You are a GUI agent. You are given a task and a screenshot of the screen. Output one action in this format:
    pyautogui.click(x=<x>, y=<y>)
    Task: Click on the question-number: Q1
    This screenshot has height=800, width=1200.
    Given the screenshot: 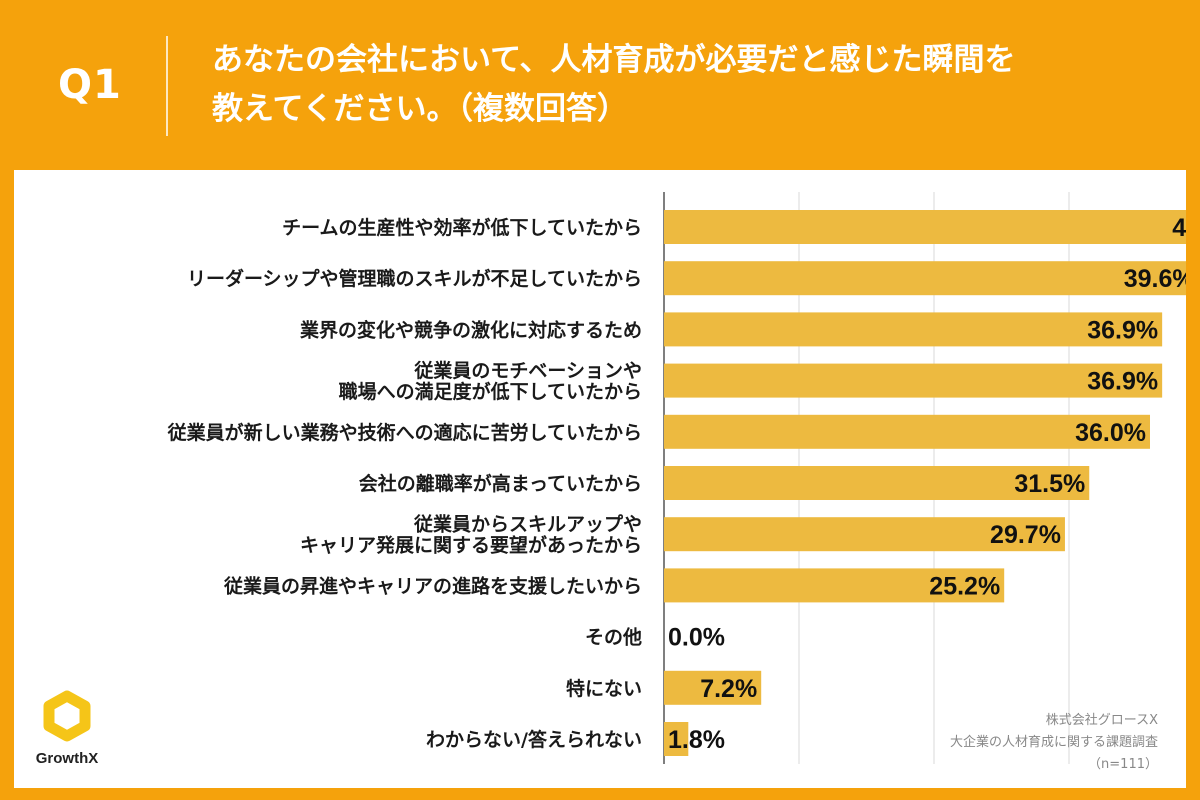 What is the action you would take?
    pyautogui.click(x=90, y=85)
    